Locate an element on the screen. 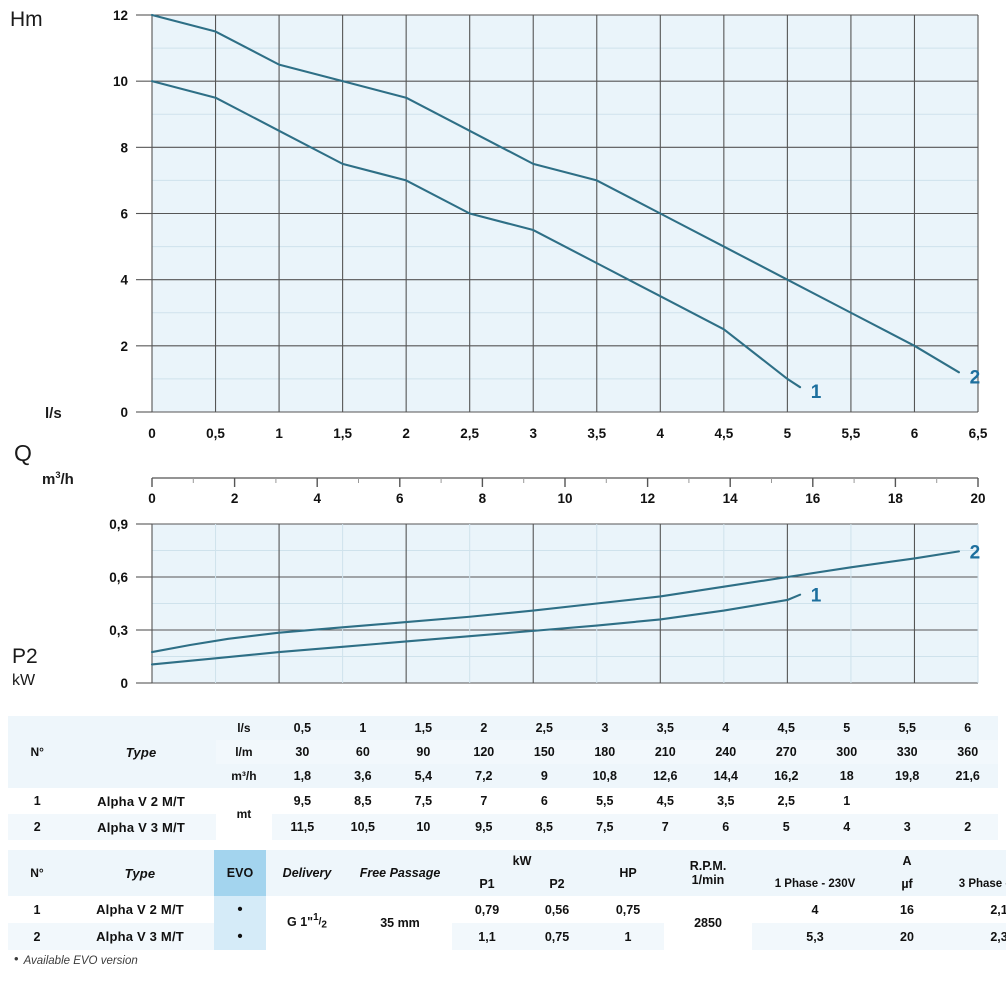 Image resolution: width=1006 pixels, height=1000 pixels. m3h-value: 3,6 is located at coordinates (363, 776).